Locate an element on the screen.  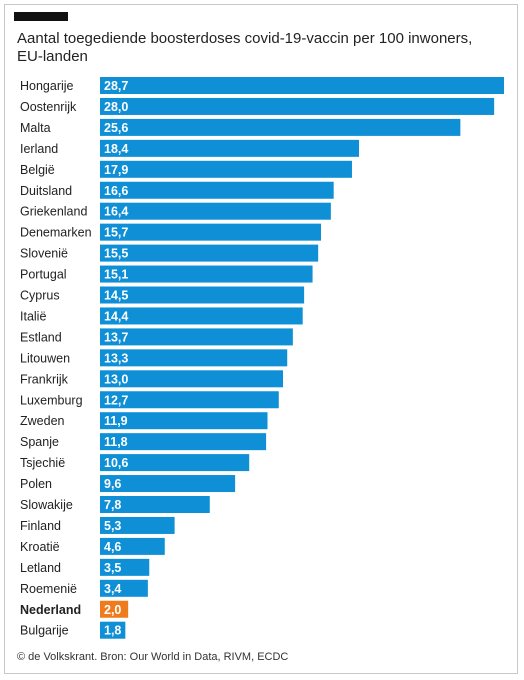
value-label: 15,5 is located at coordinates (116, 254).